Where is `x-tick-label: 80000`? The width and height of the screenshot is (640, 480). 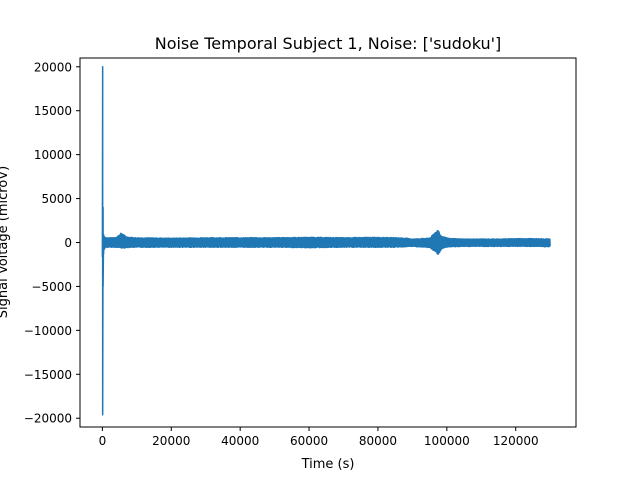
x-tick-label: 80000 is located at coordinates (378, 441).